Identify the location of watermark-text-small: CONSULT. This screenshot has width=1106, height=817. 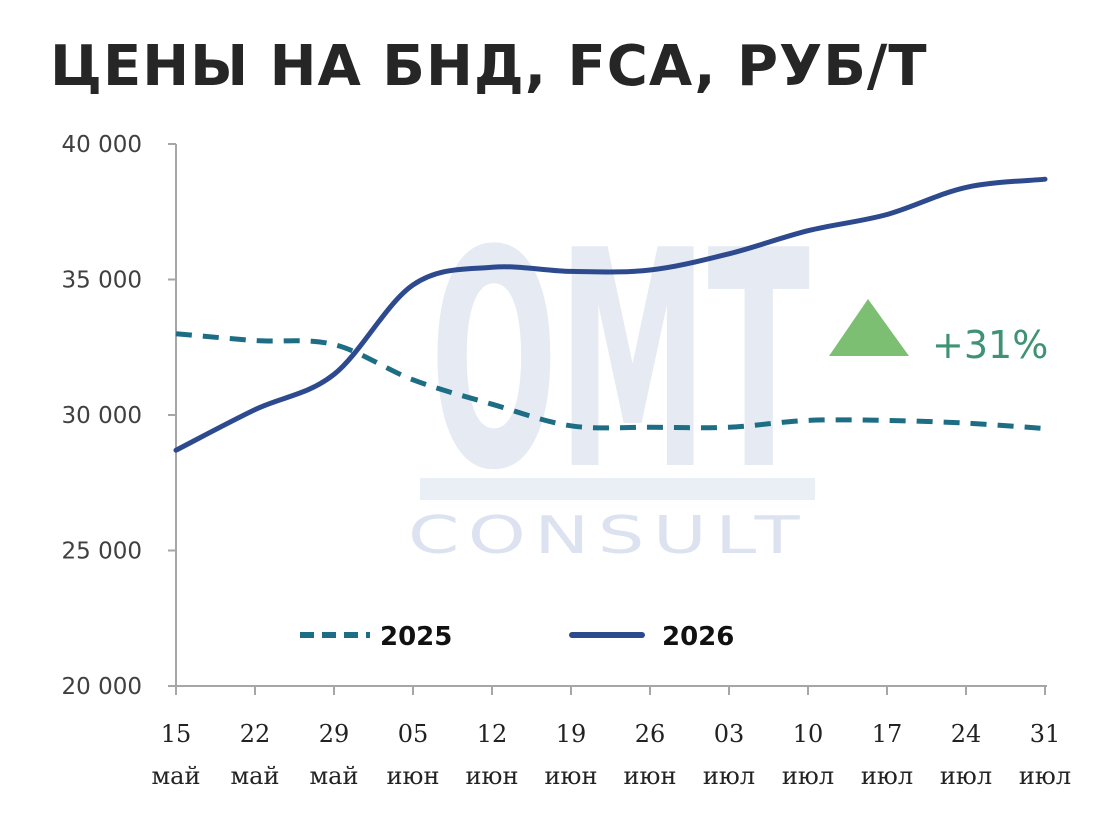
(608, 536).